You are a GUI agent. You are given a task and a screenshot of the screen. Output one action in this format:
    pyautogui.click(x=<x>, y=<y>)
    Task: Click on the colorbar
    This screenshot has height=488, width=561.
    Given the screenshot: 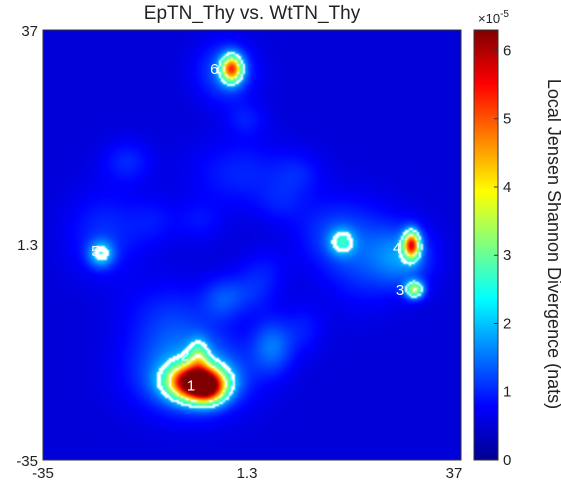 What is the action you would take?
    pyautogui.click(x=486, y=245)
    